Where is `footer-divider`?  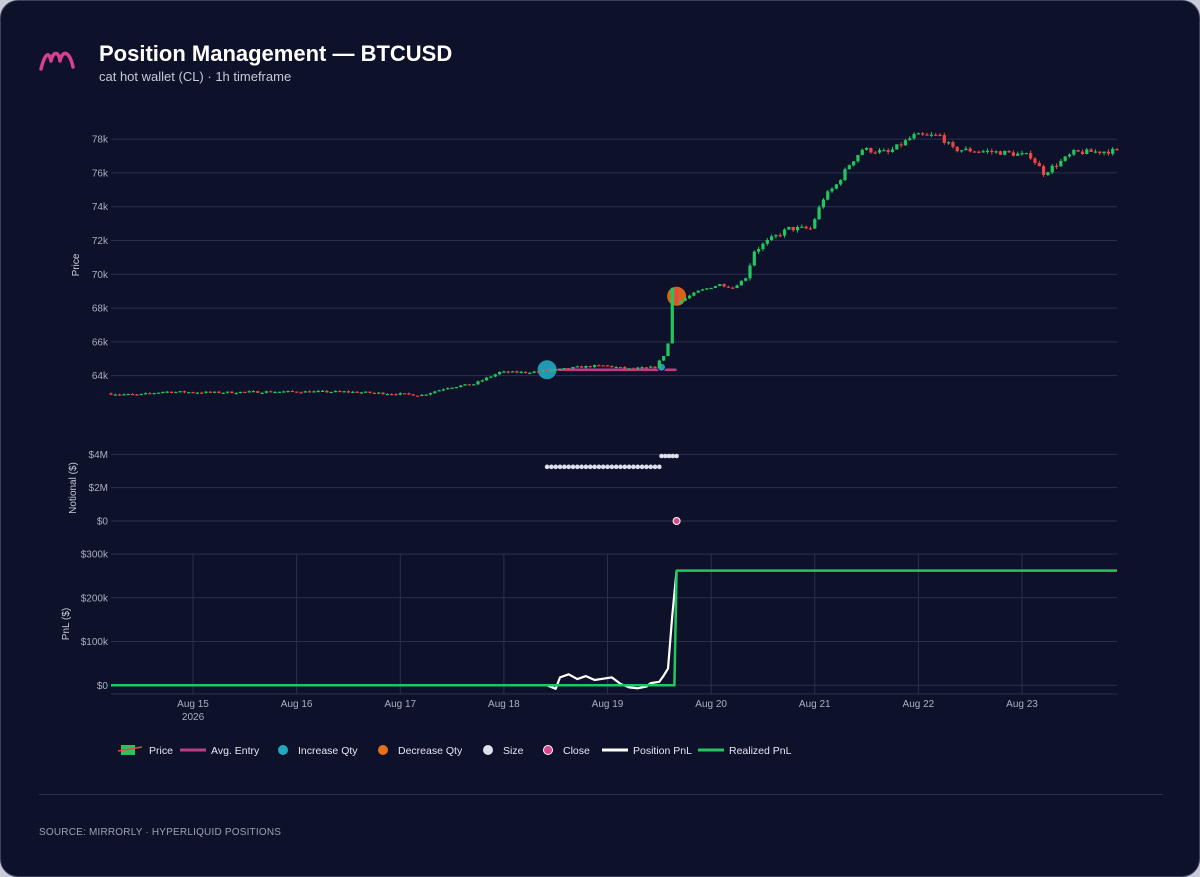 footer-divider is located at coordinates (601, 794).